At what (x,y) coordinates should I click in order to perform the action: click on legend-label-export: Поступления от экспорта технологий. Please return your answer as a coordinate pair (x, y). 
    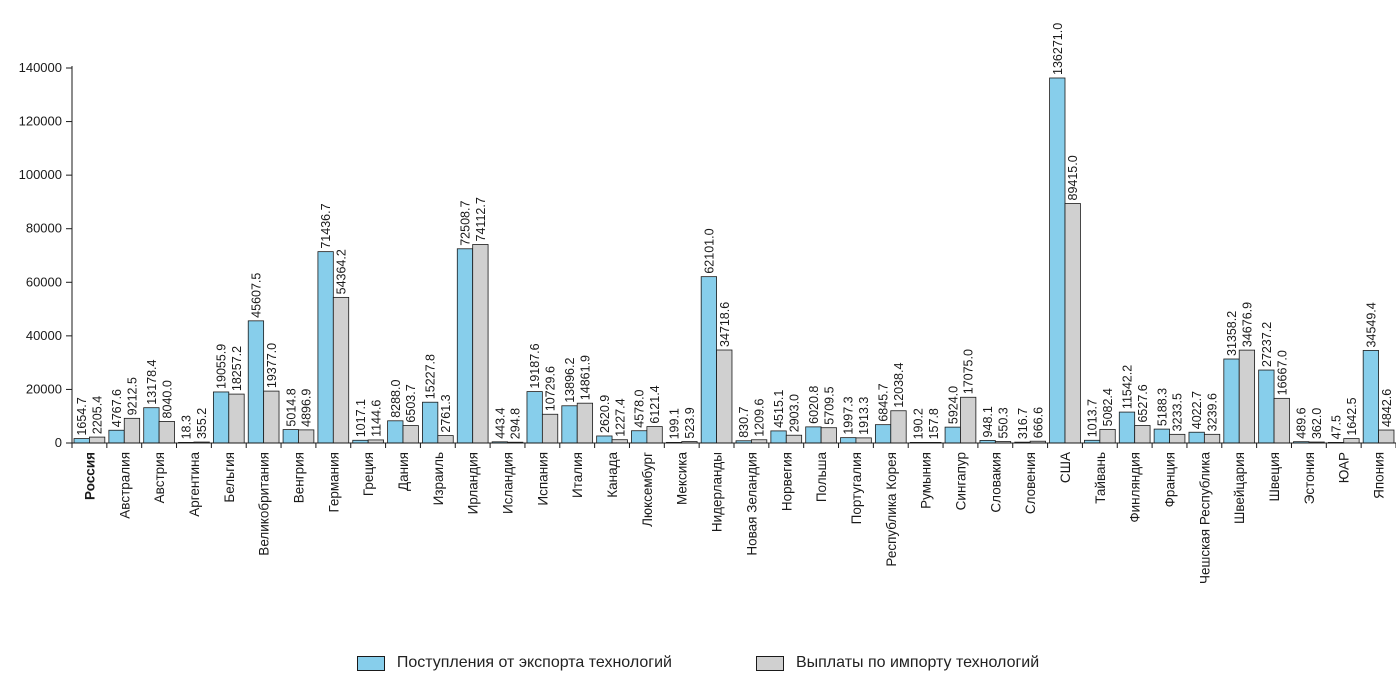
    Looking at the image, I should click on (534, 662).